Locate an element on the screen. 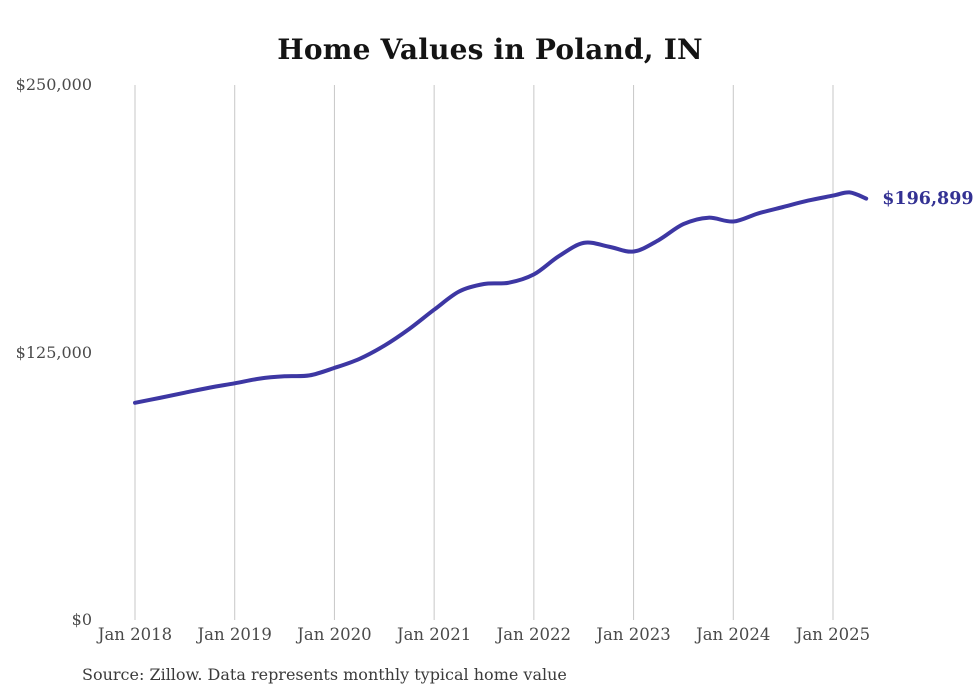 This screenshot has width=980, height=699. chart-title: Home Values in Poland, IN is located at coordinates (490, 49).